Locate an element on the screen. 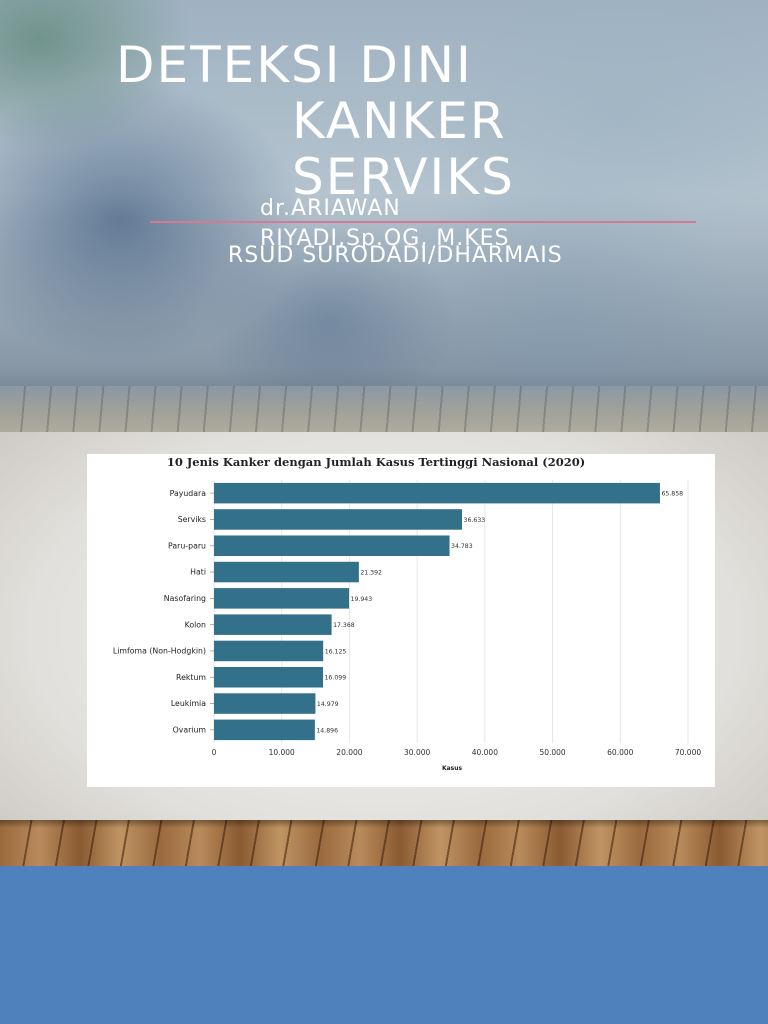  category-label: Ovarium is located at coordinates (189, 729).